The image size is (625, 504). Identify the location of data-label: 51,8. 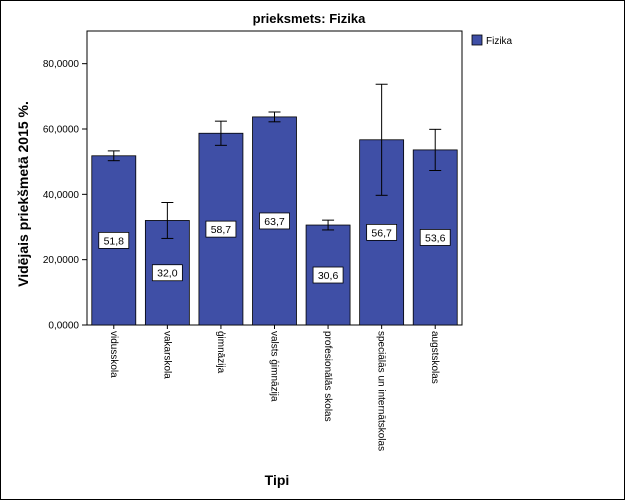
(114, 241).